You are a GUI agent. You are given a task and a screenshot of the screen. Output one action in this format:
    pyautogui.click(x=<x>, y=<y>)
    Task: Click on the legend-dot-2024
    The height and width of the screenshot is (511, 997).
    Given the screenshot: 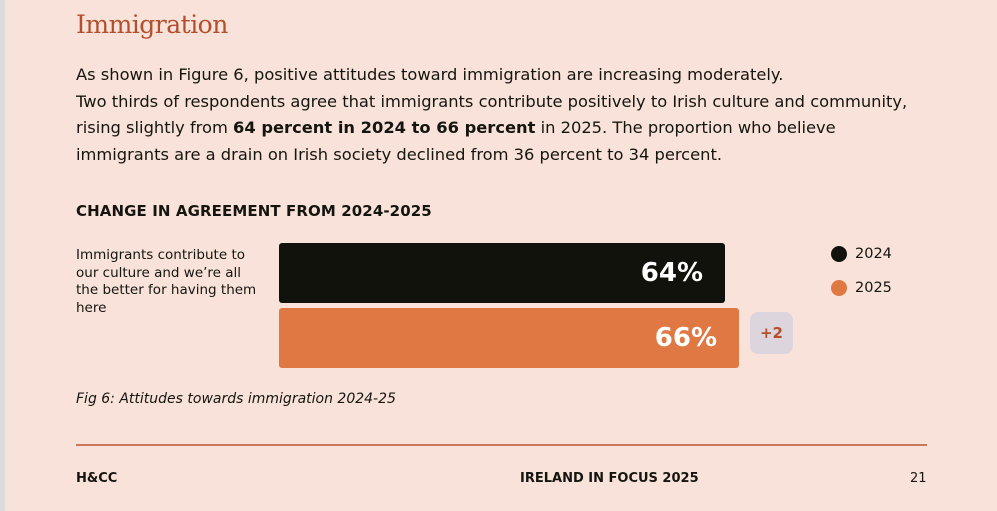 What is the action you would take?
    pyautogui.click(x=839, y=254)
    